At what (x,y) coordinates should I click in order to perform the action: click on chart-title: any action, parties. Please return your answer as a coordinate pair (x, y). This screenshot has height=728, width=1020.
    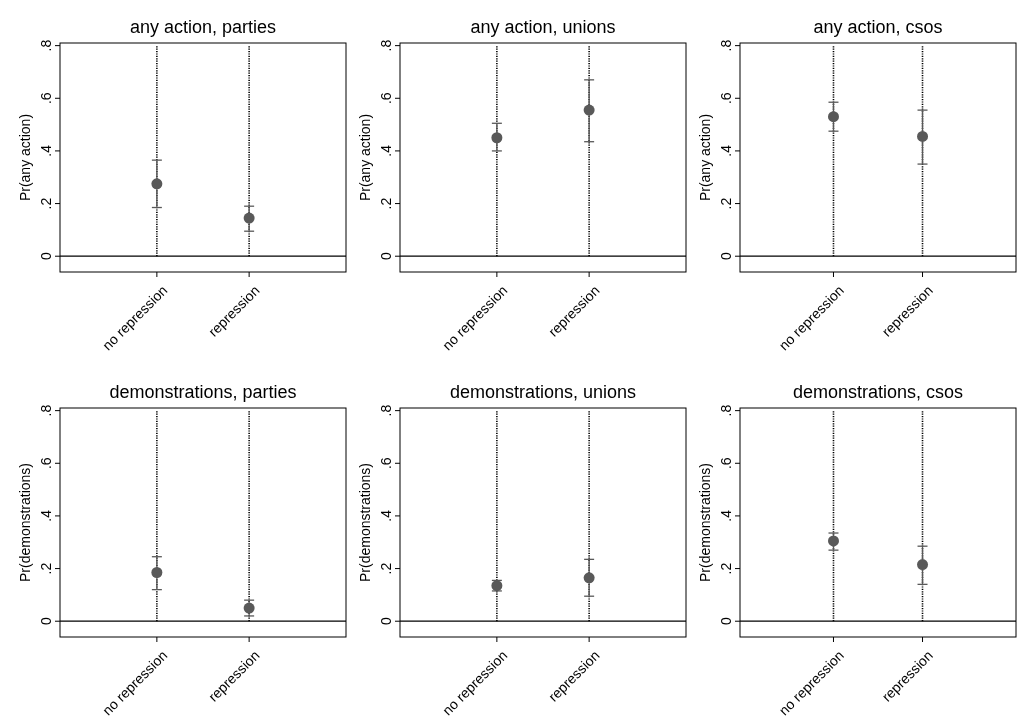
    Looking at the image, I should click on (203, 27).